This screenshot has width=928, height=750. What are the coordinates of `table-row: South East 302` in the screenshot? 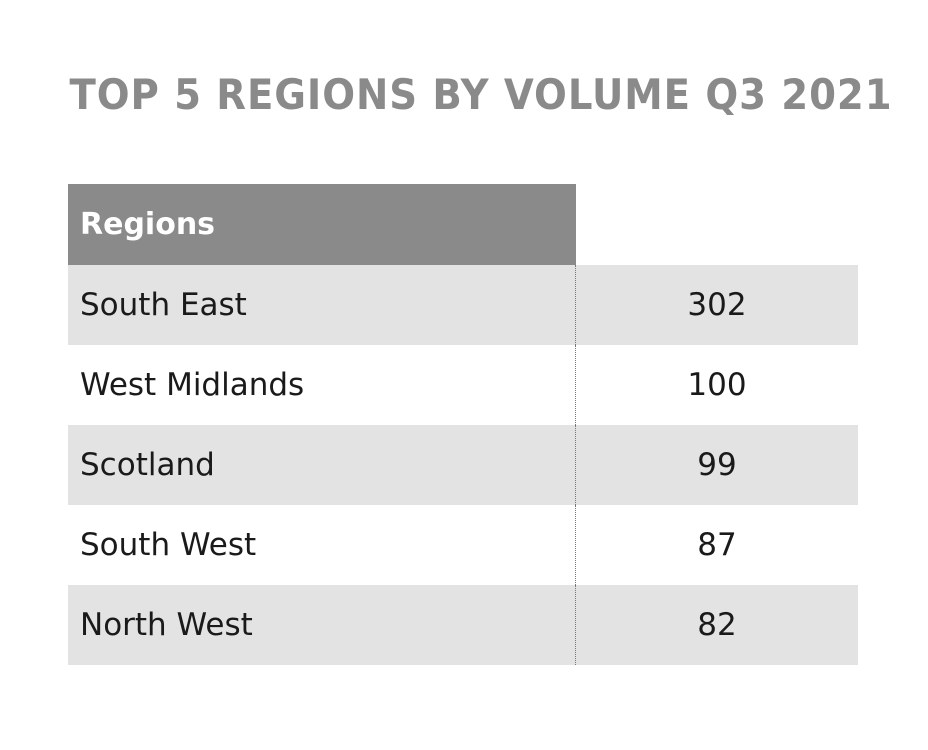 It's located at (463, 305).